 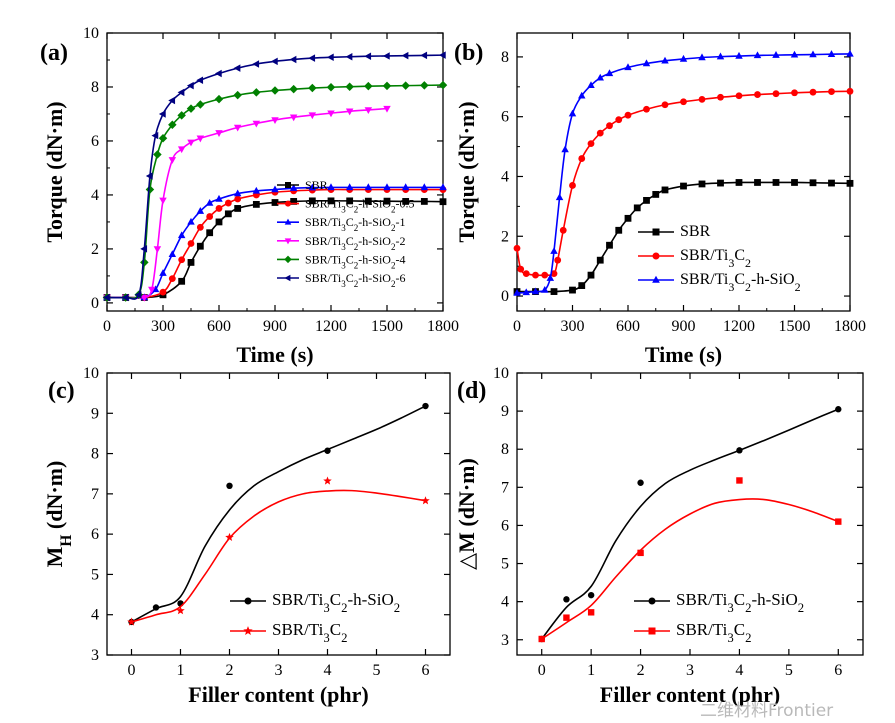 What do you see at coordinates (95, 303) in the screenshot?
I see `y-tick-label: 0` at bounding box center [95, 303].